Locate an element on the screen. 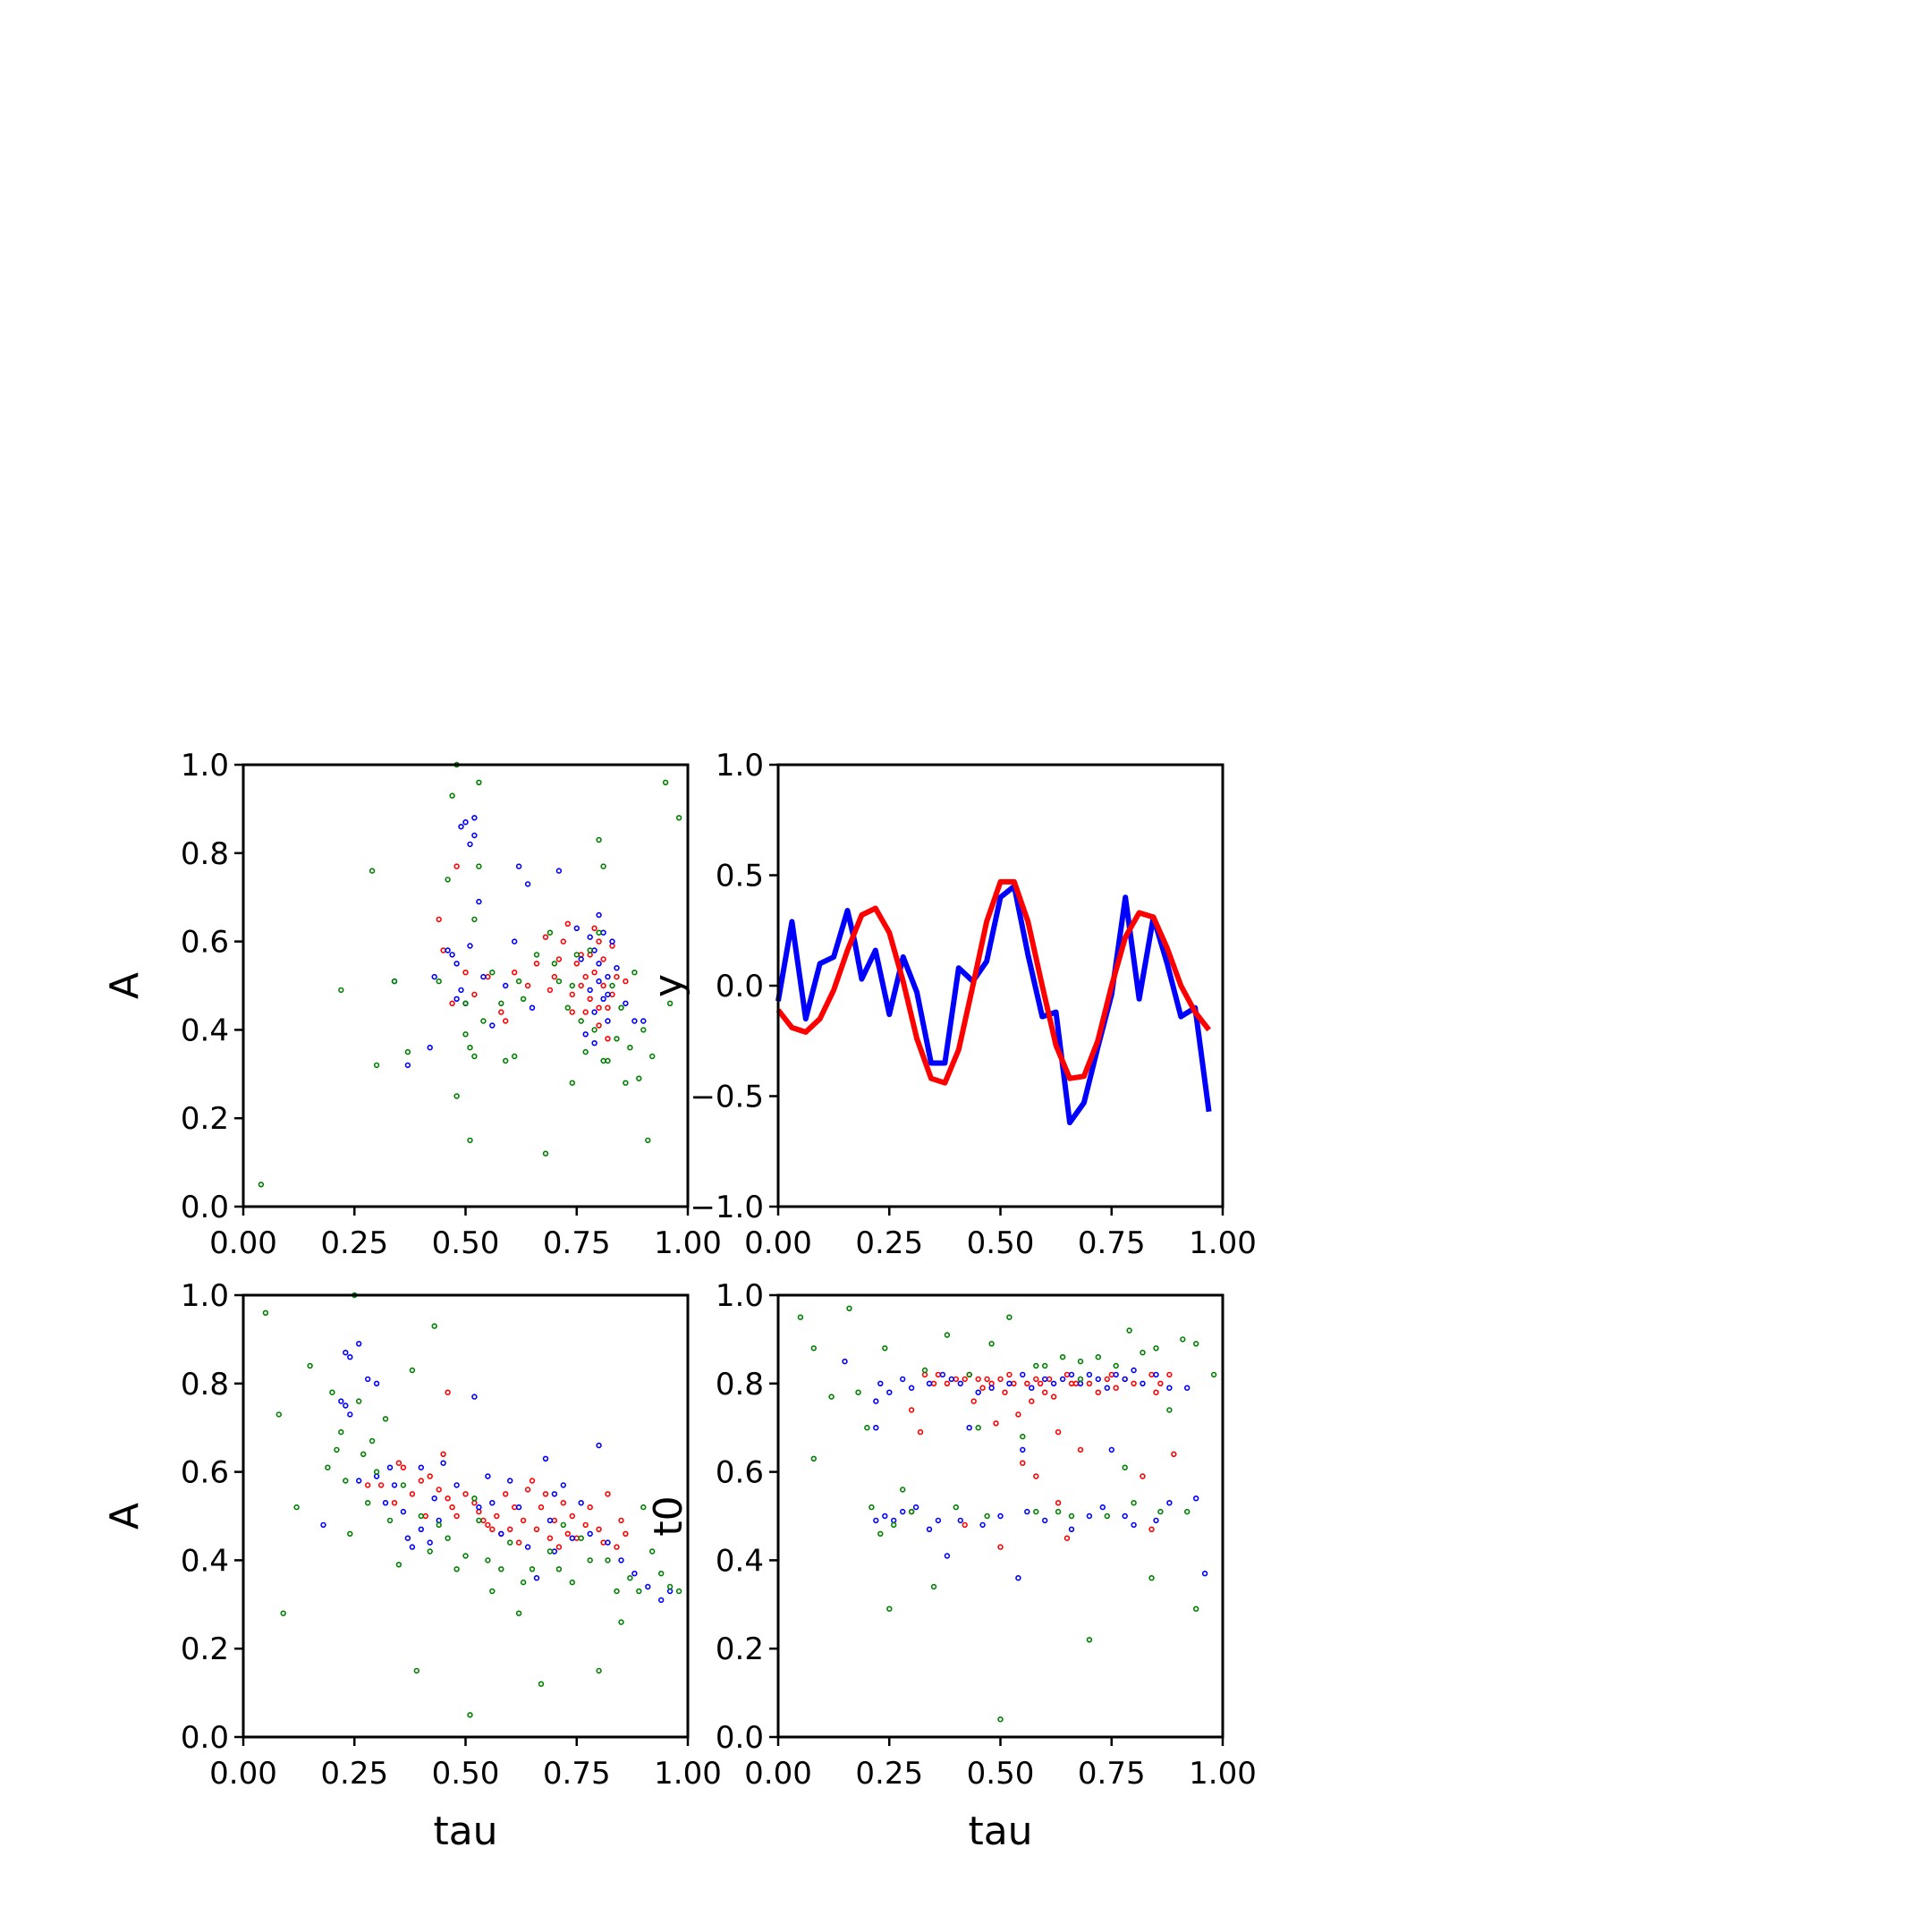 The width and height of the screenshot is (1932, 1932). x-tick-label: 0.00 is located at coordinates (778, 1243).